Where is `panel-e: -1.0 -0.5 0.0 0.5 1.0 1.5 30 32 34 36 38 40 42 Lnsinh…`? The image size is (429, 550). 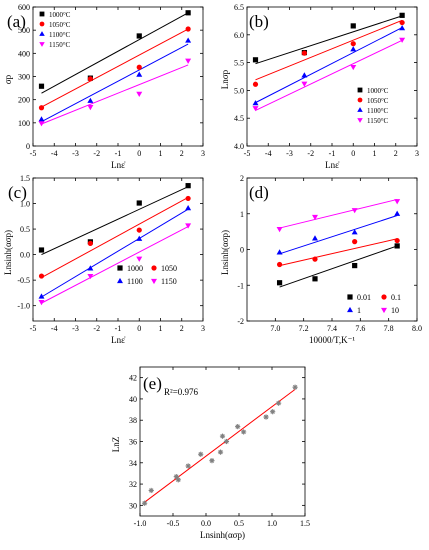 panel-e: -1.0 -0.5 0.0 0.5 1.0 1.5 30 32 34 36 38 40 42 Lnsinh… is located at coordinates (210, 453).